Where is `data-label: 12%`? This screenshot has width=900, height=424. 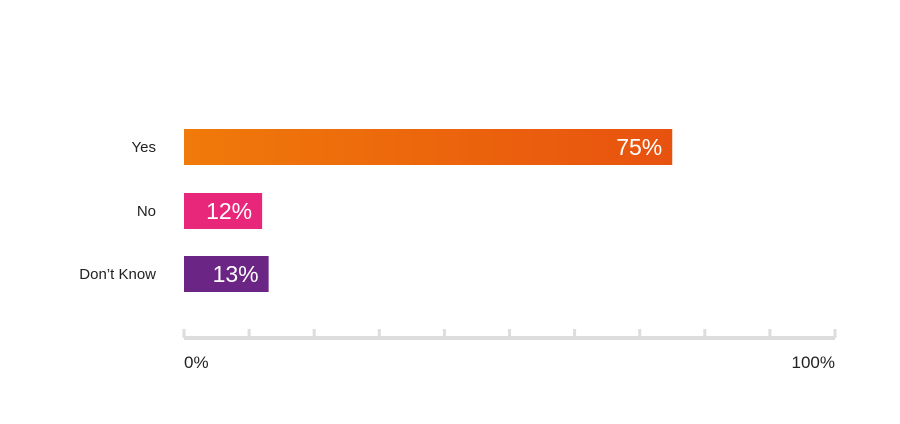
data-label: 12% is located at coordinates (229, 211).